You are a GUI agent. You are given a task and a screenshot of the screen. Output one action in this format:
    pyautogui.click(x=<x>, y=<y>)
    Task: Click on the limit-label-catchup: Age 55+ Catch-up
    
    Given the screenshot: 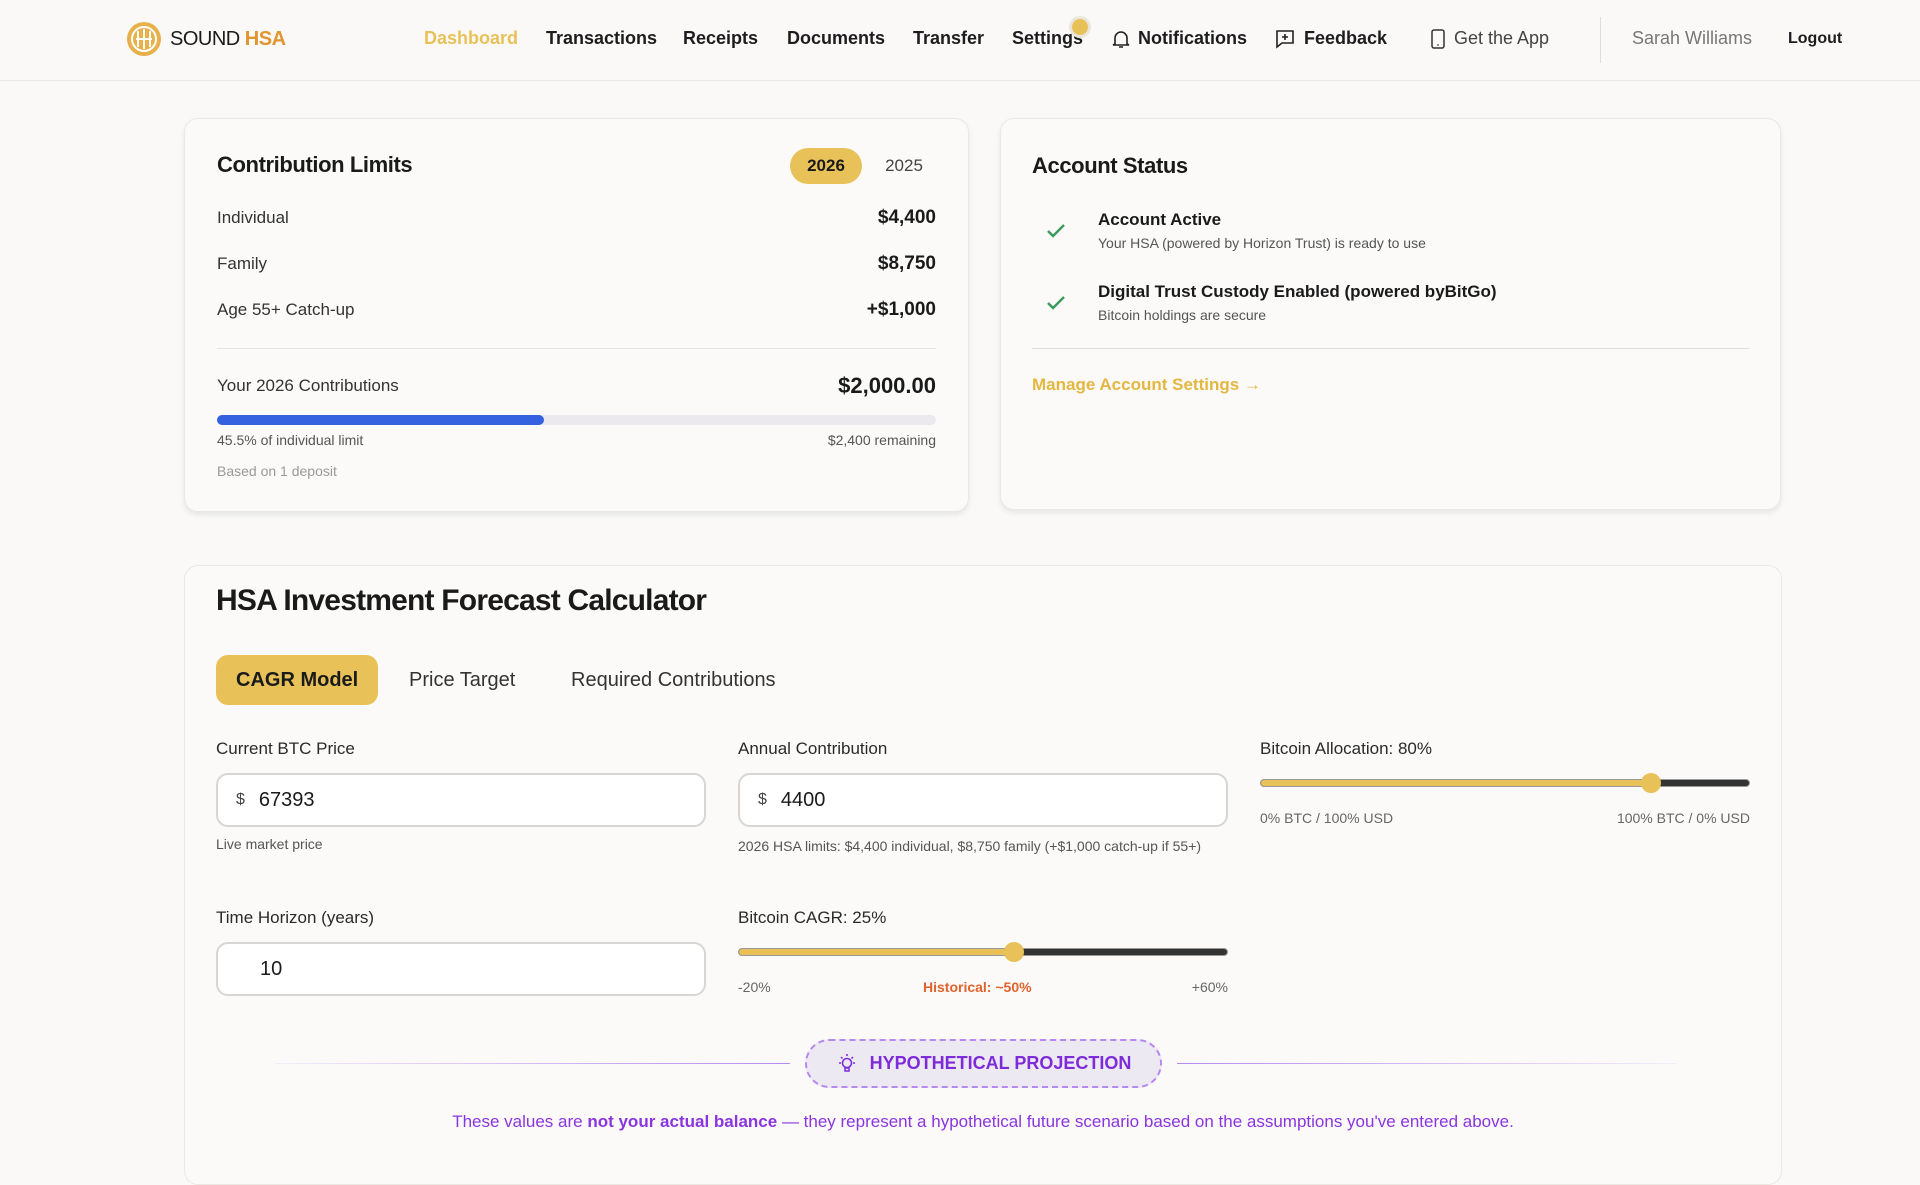 What is the action you would take?
    pyautogui.click(x=286, y=309)
    